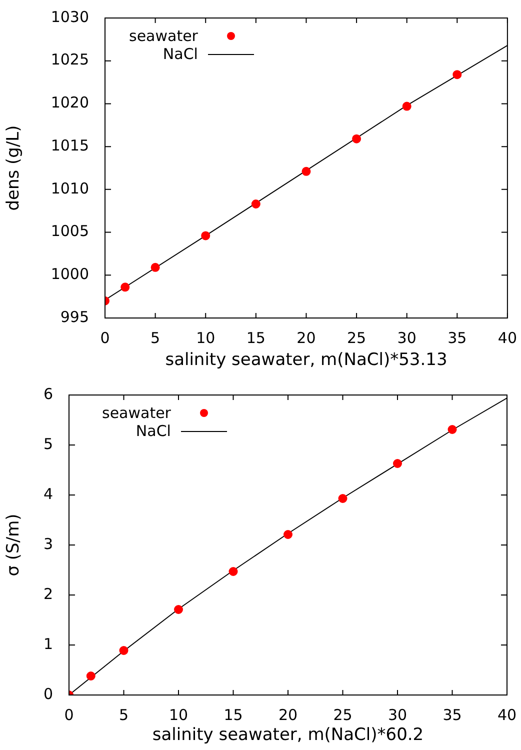 This screenshot has width=521, height=750. Describe the element at coordinates (69, 59) in the screenshot. I see `y-tick-label: 1025` at that location.